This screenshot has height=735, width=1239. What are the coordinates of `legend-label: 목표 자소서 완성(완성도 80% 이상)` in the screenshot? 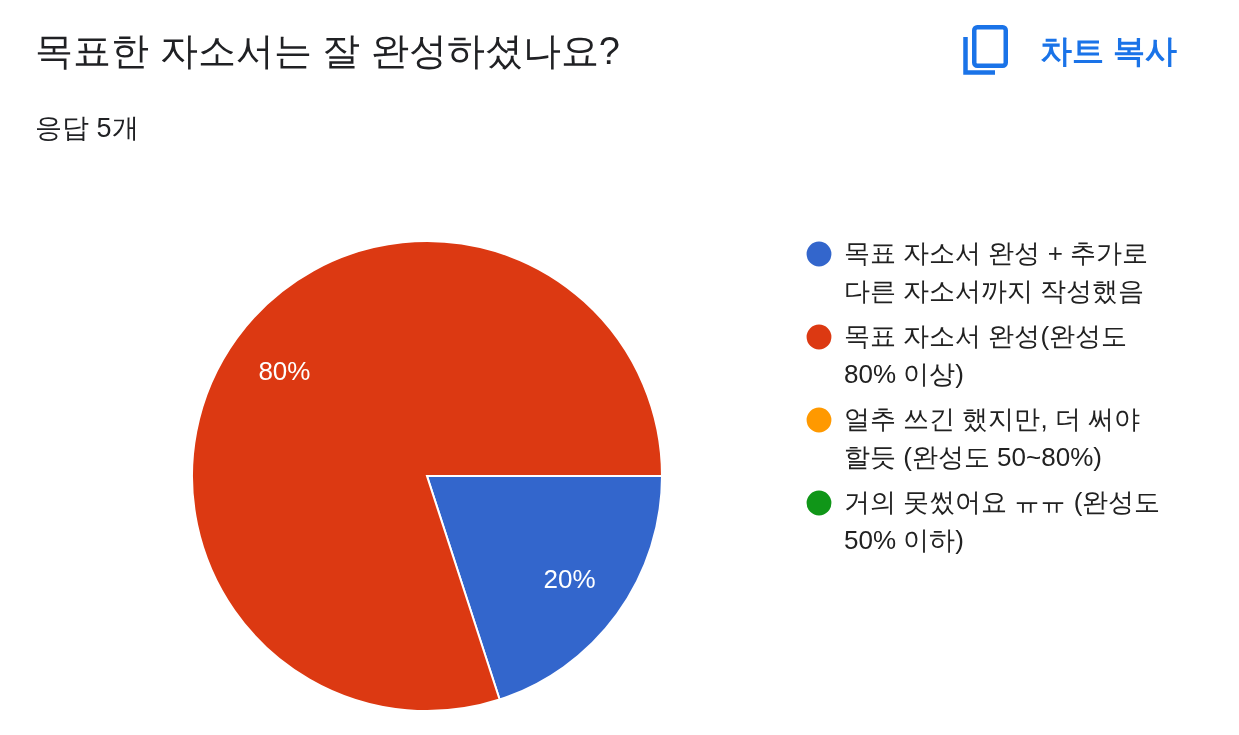 It's located at (986, 355).